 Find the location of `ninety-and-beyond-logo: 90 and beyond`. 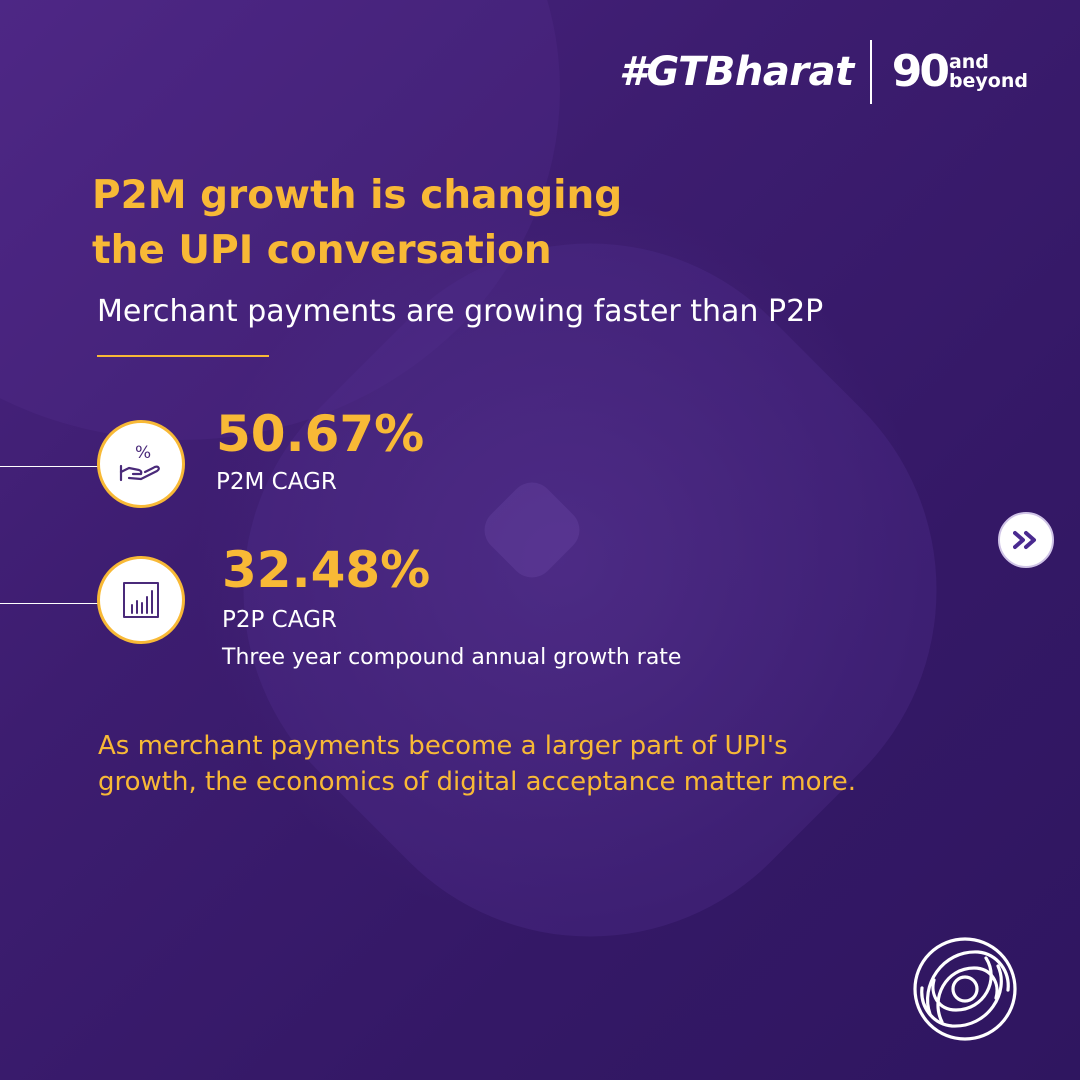

ninety-and-beyond-logo: 90 and beyond is located at coordinates (960, 72).